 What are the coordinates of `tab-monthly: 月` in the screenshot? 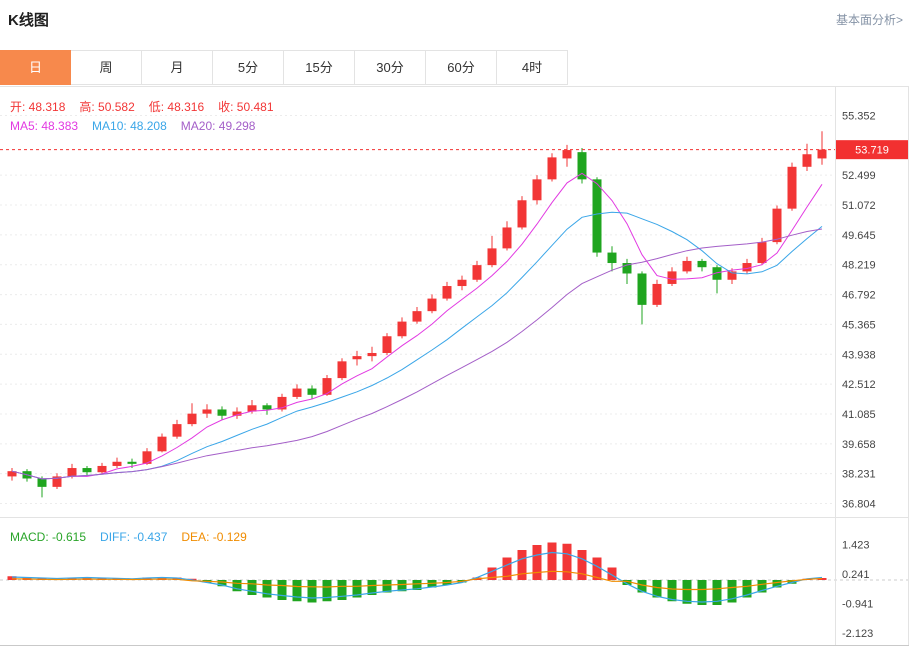 It's located at (177, 67).